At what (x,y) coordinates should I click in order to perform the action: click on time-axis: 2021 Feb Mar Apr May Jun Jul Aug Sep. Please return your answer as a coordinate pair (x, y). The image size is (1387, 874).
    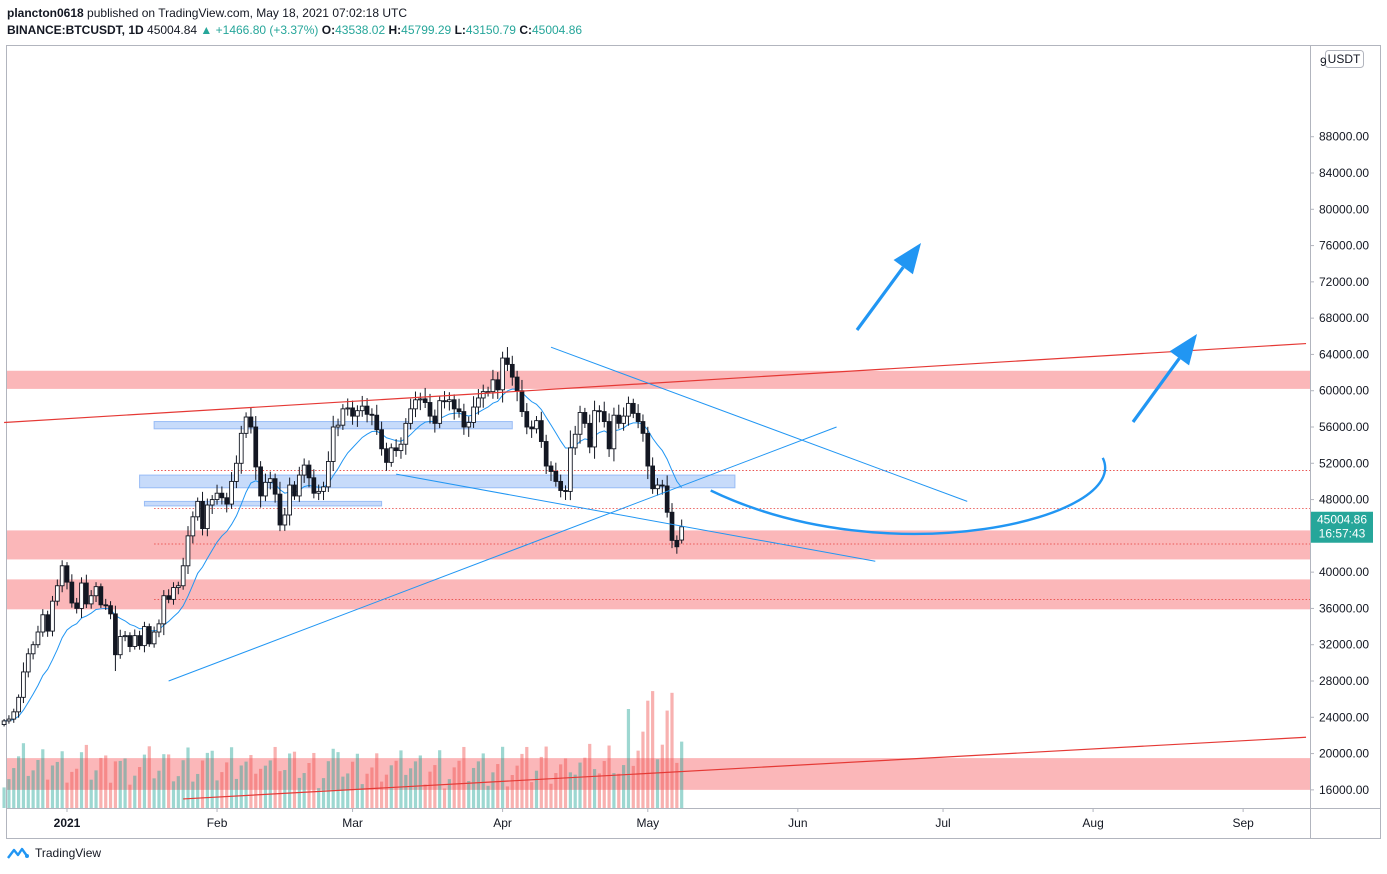
    Looking at the image, I should click on (654, 819).